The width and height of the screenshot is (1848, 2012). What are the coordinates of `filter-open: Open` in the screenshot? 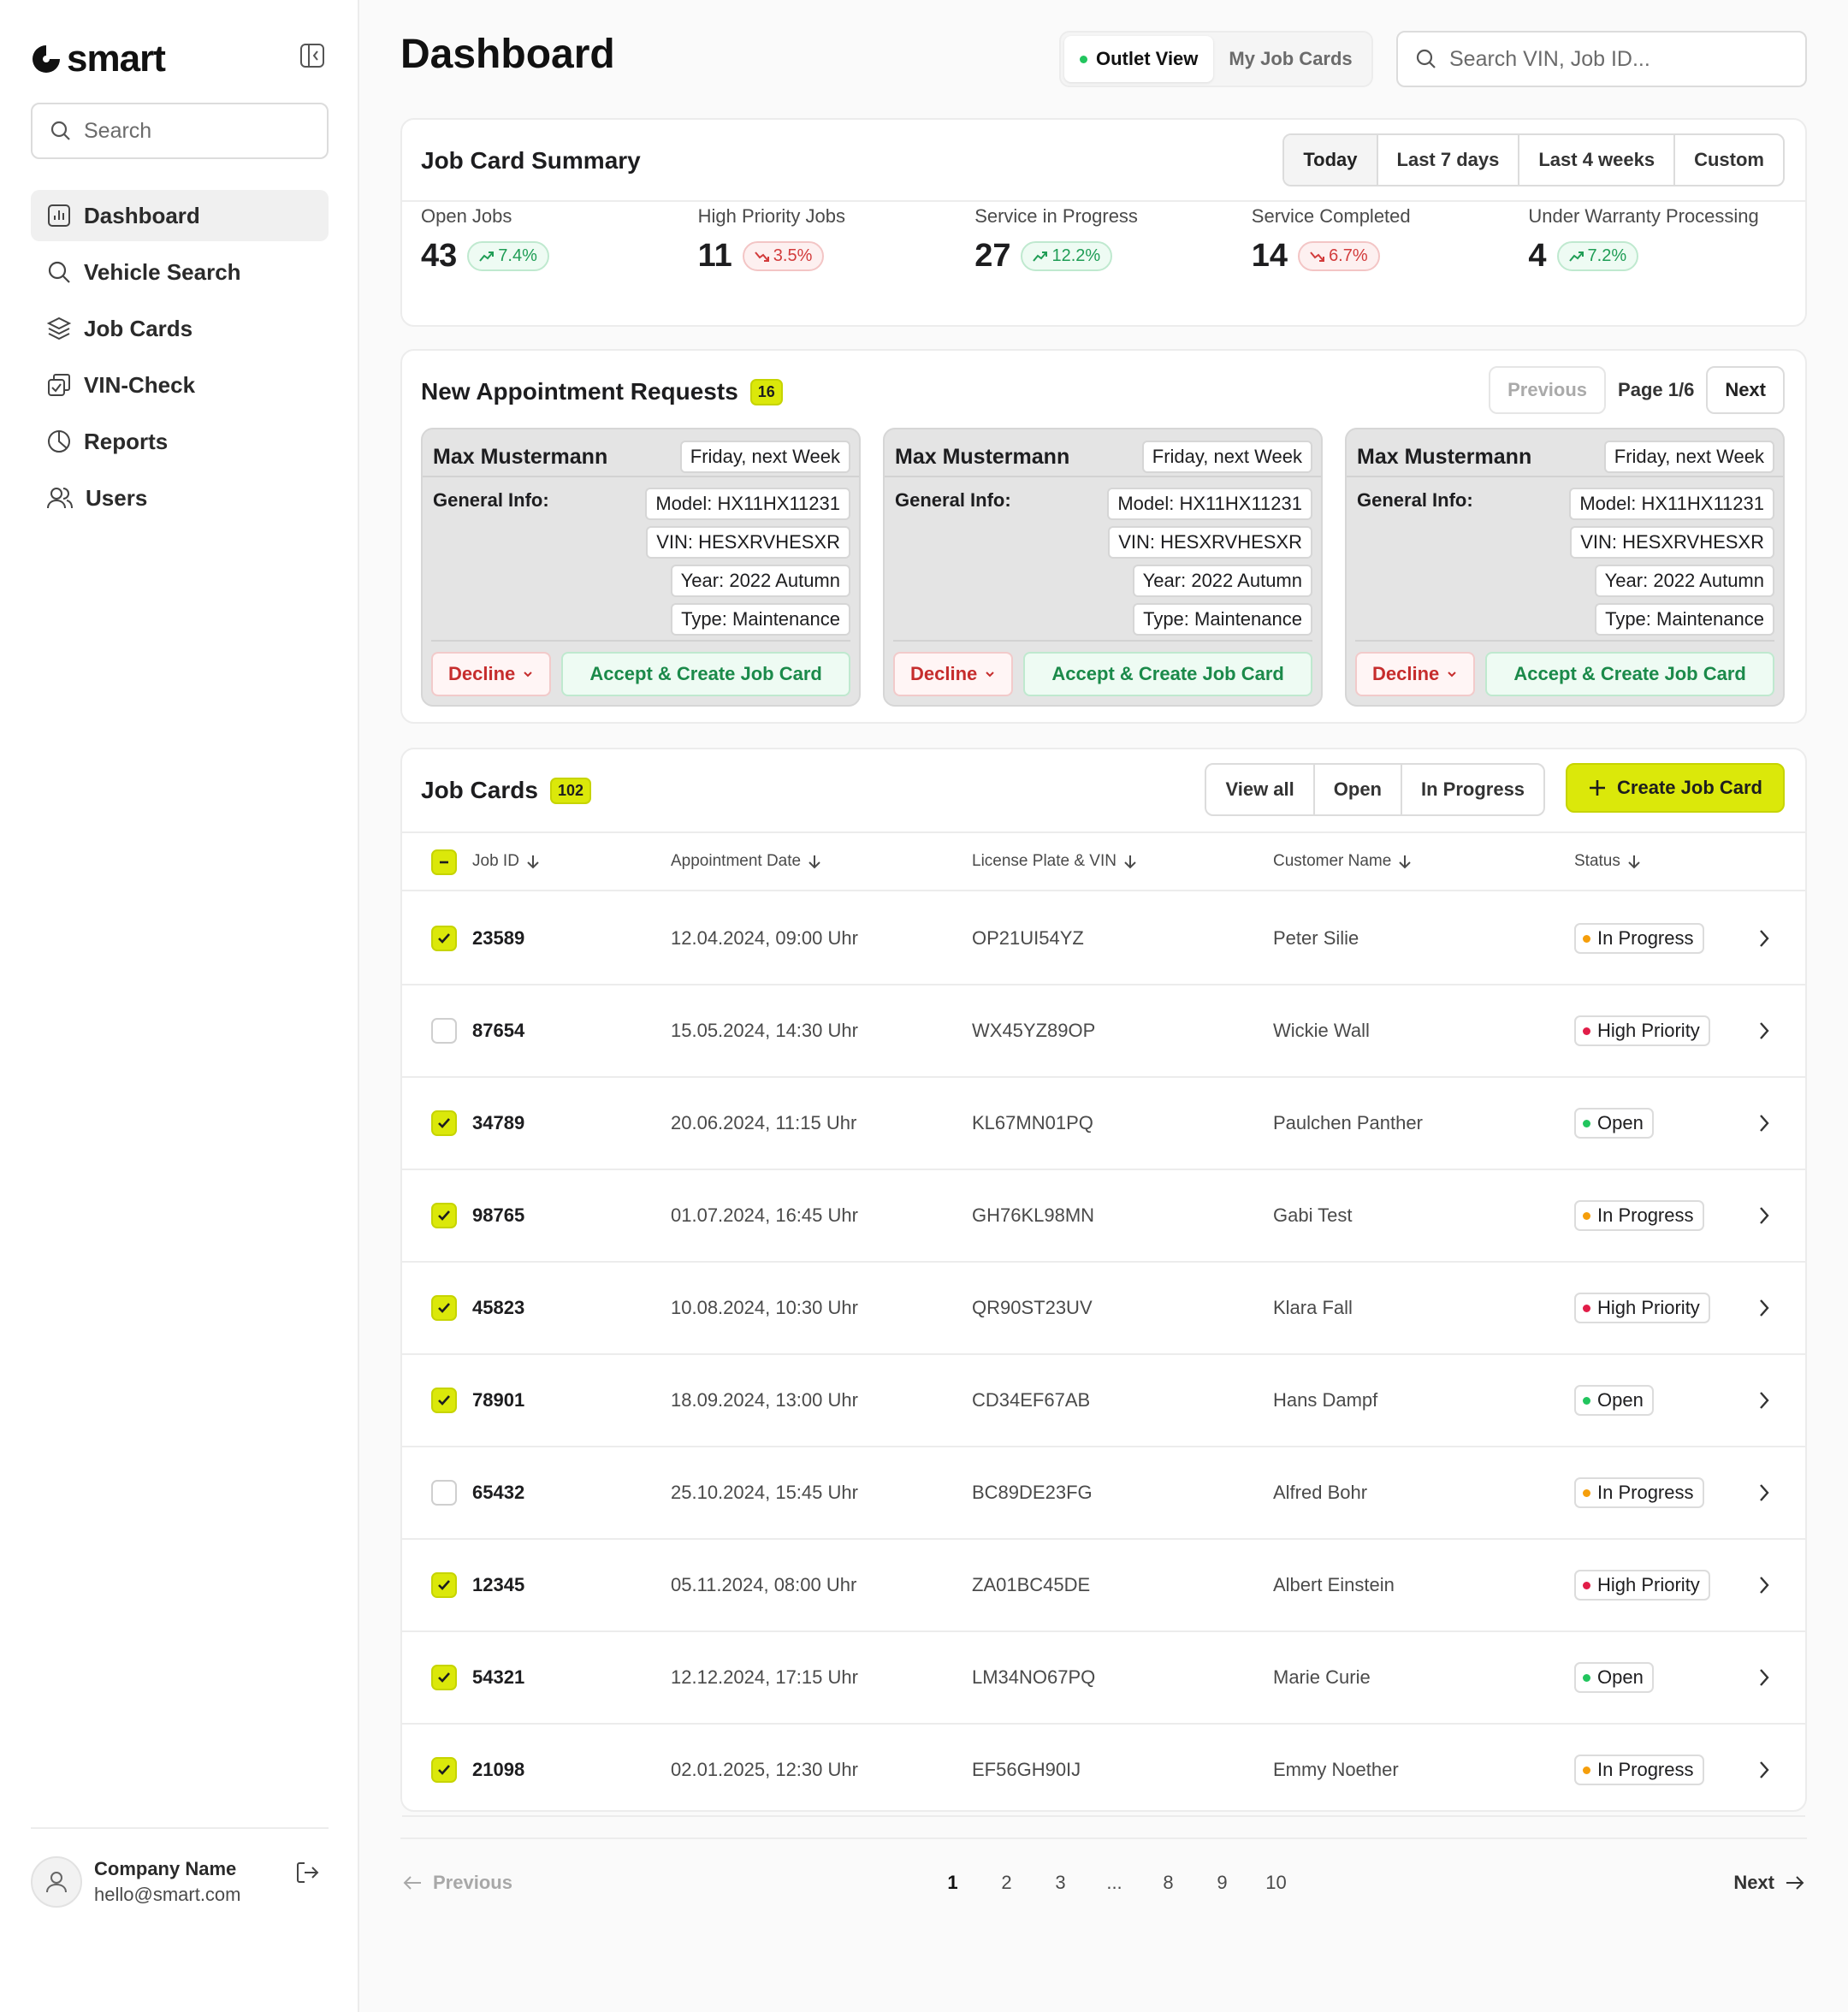 It's located at (1358, 790).